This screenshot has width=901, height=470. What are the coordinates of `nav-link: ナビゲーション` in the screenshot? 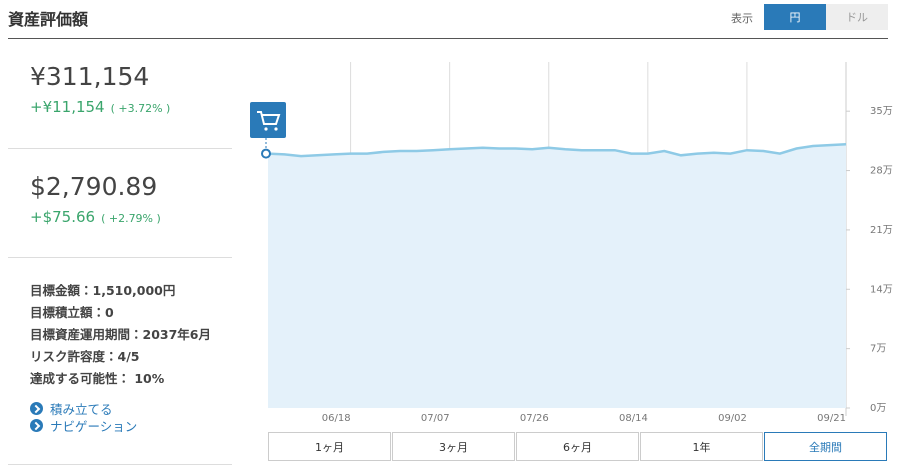 It's located at (83, 425).